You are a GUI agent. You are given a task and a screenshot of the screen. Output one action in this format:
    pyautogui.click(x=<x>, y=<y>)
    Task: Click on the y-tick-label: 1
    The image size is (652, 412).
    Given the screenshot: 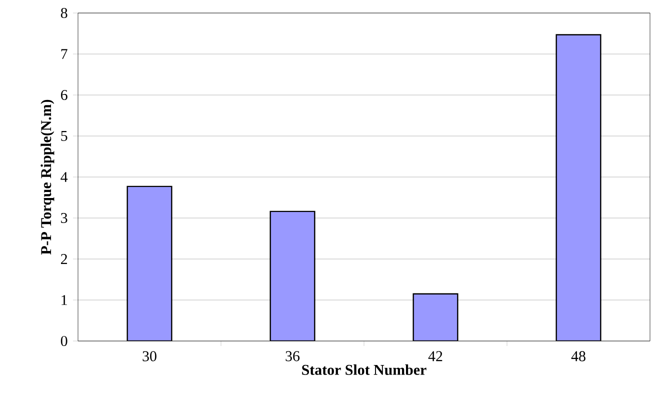 What is the action you would take?
    pyautogui.click(x=64, y=300)
    